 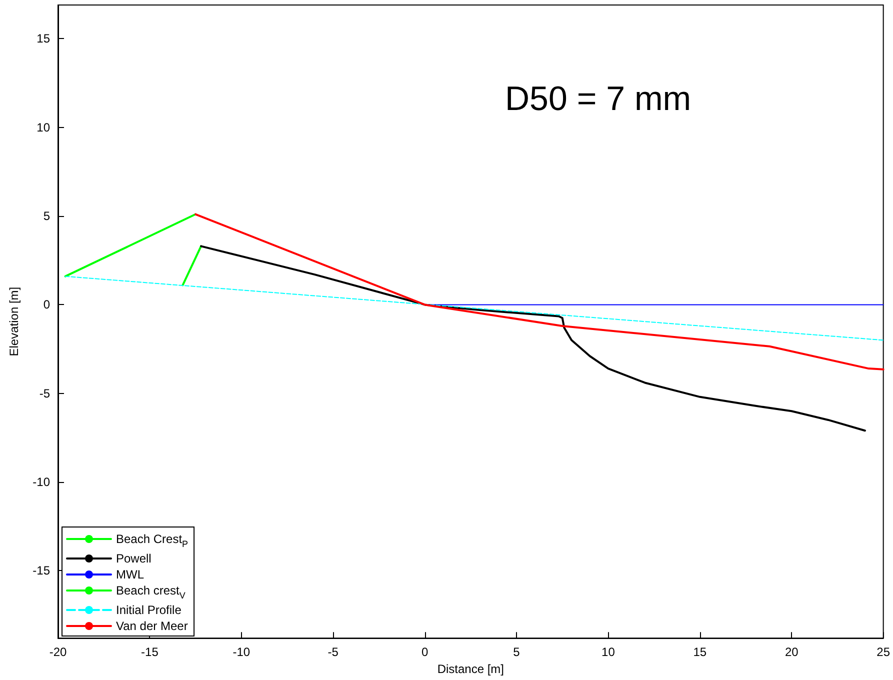 I want to click on y-tick-label: 0, so click(x=46, y=305).